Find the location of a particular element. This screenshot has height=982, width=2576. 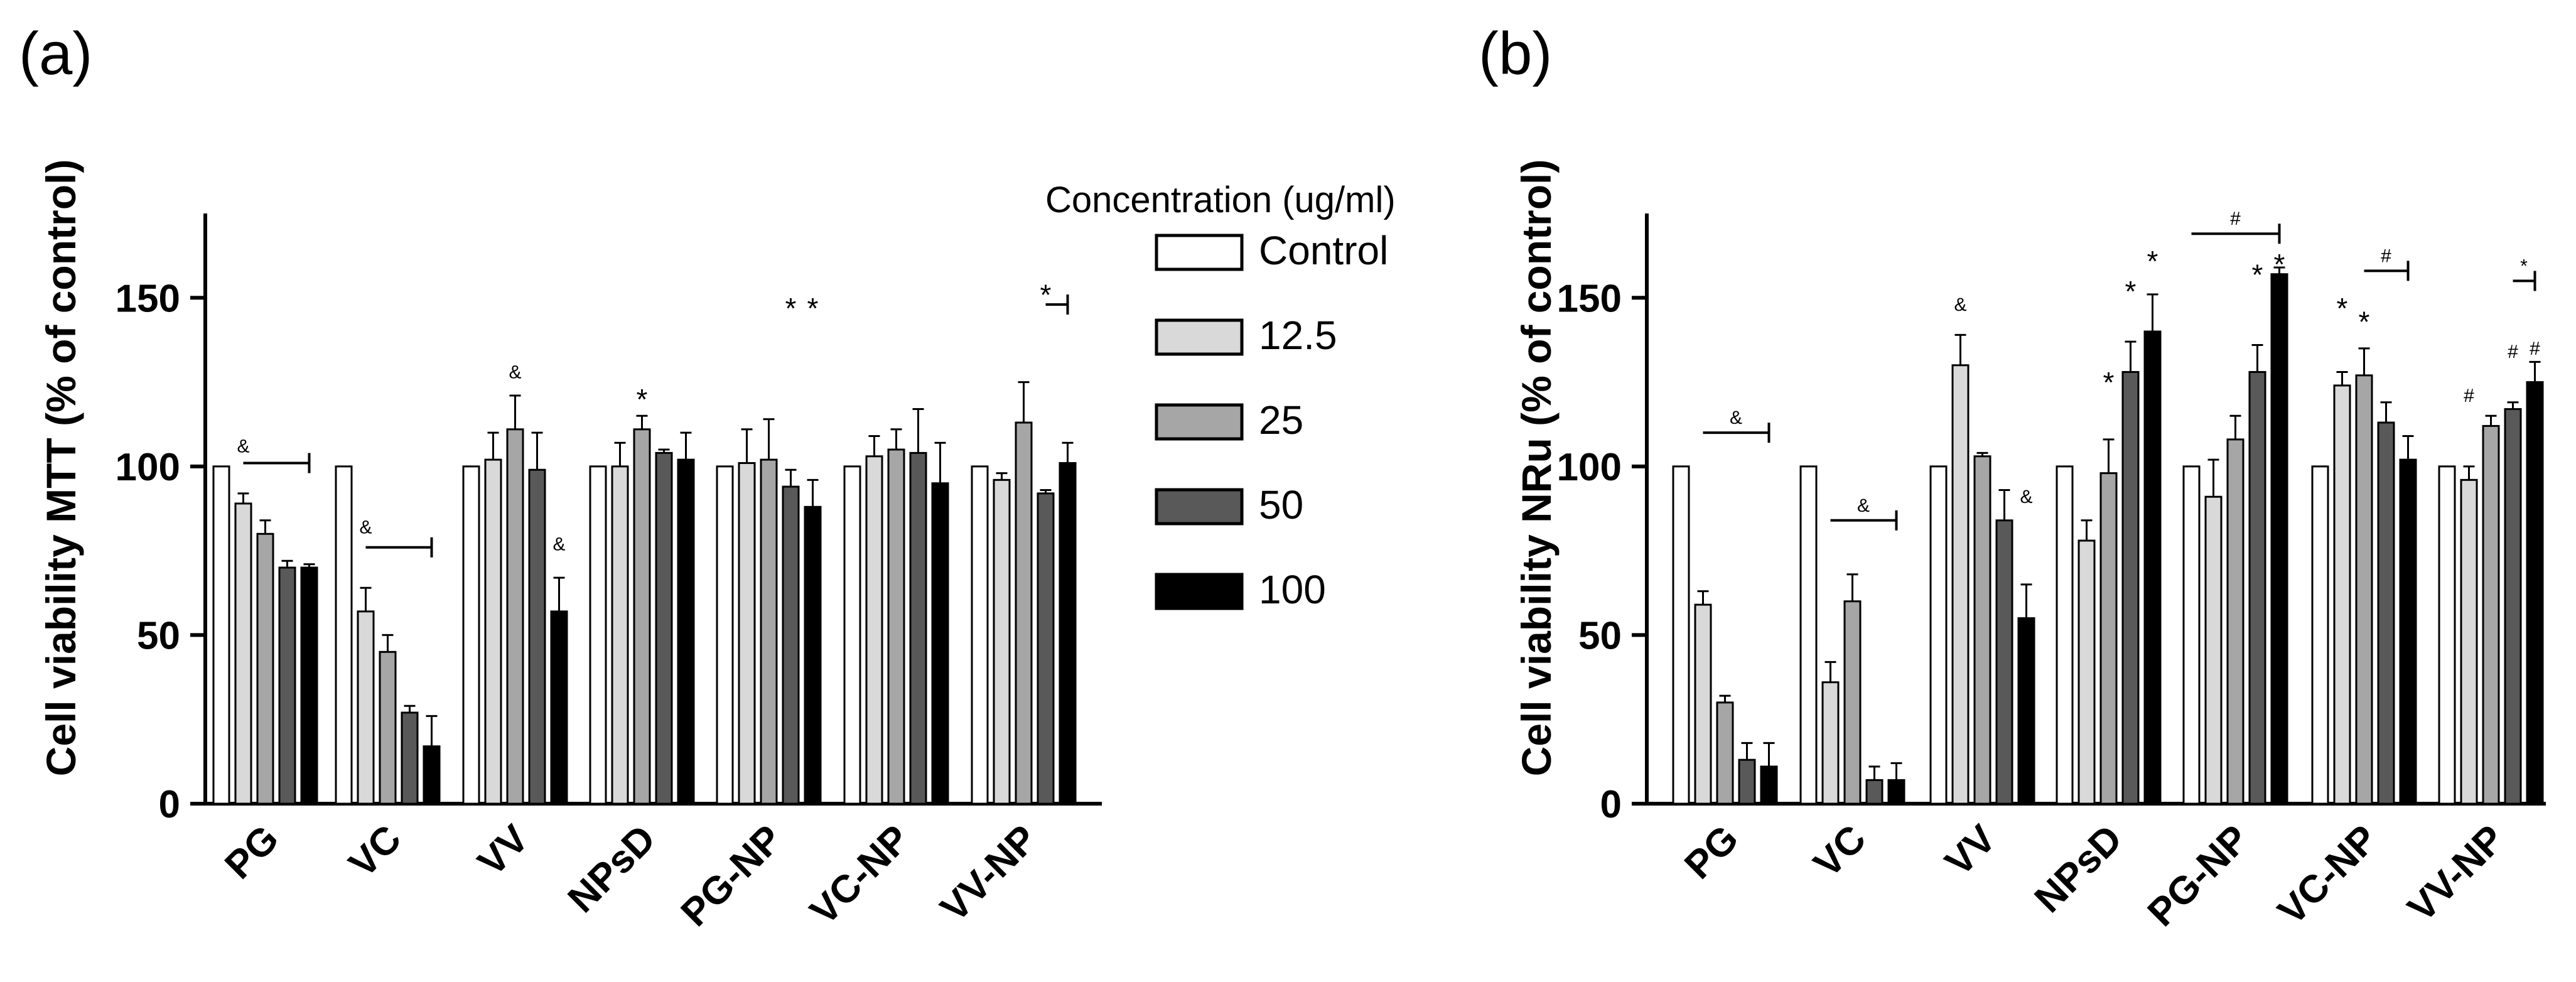

legend-label-3: 25 is located at coordinates (1281, 420).